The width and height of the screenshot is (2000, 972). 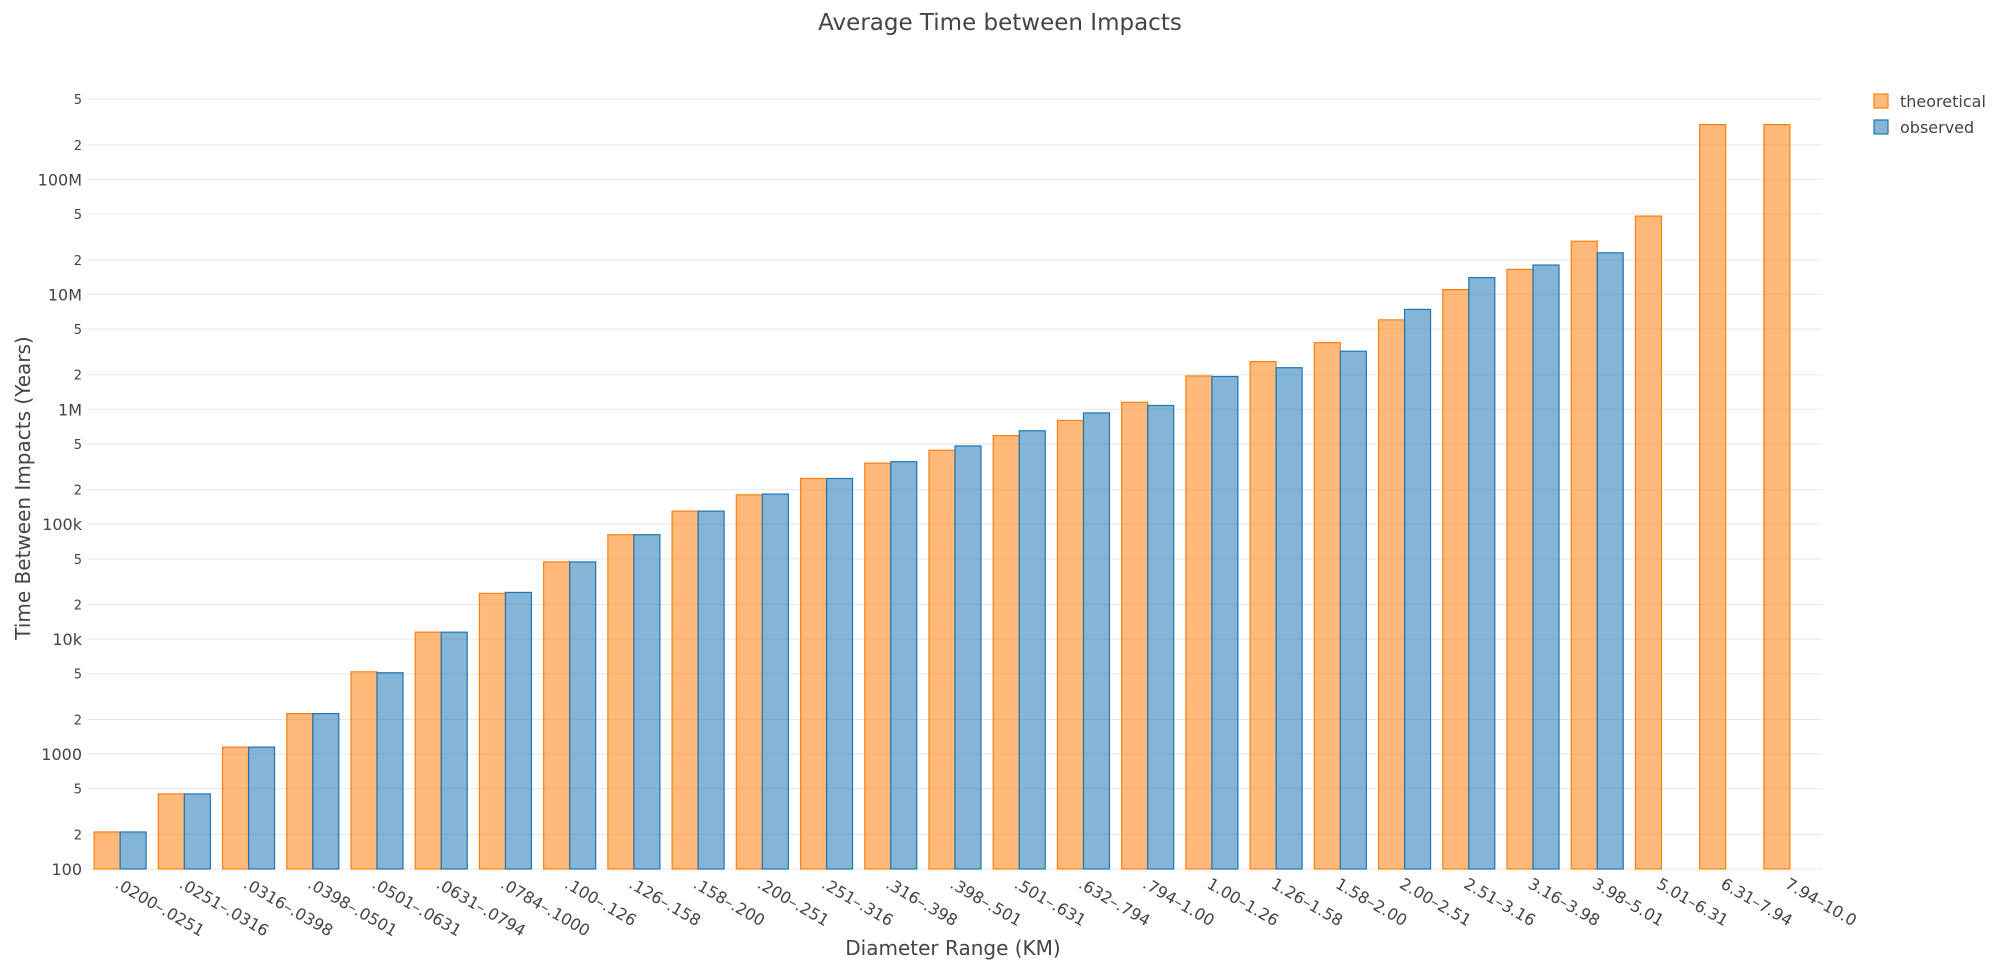 I want to click on x-tick-label: .398–.501, so click(x=986, y=902).